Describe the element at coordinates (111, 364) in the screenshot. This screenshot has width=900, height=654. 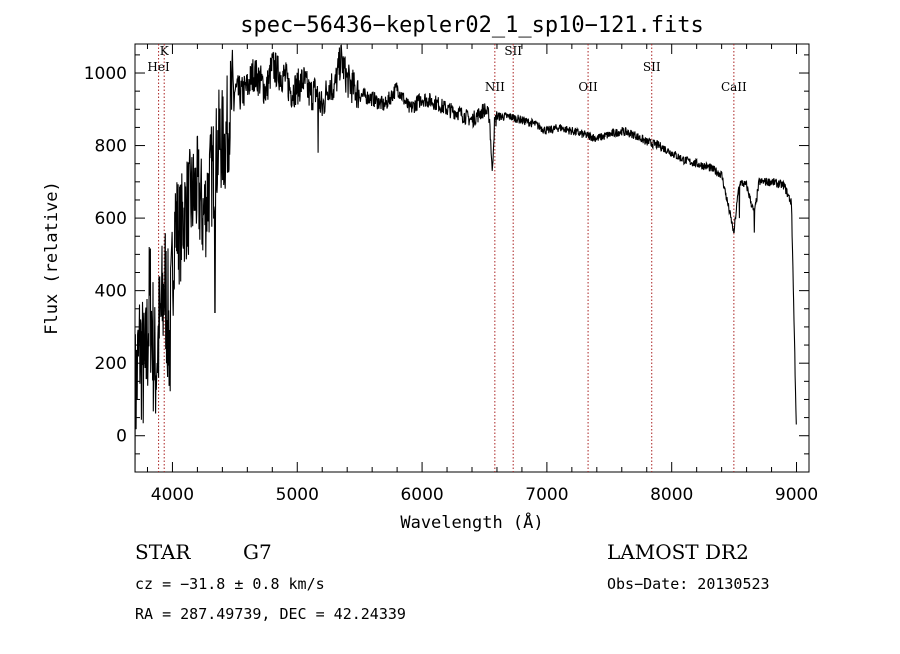
I see `y-tick-label: 200` at that location.